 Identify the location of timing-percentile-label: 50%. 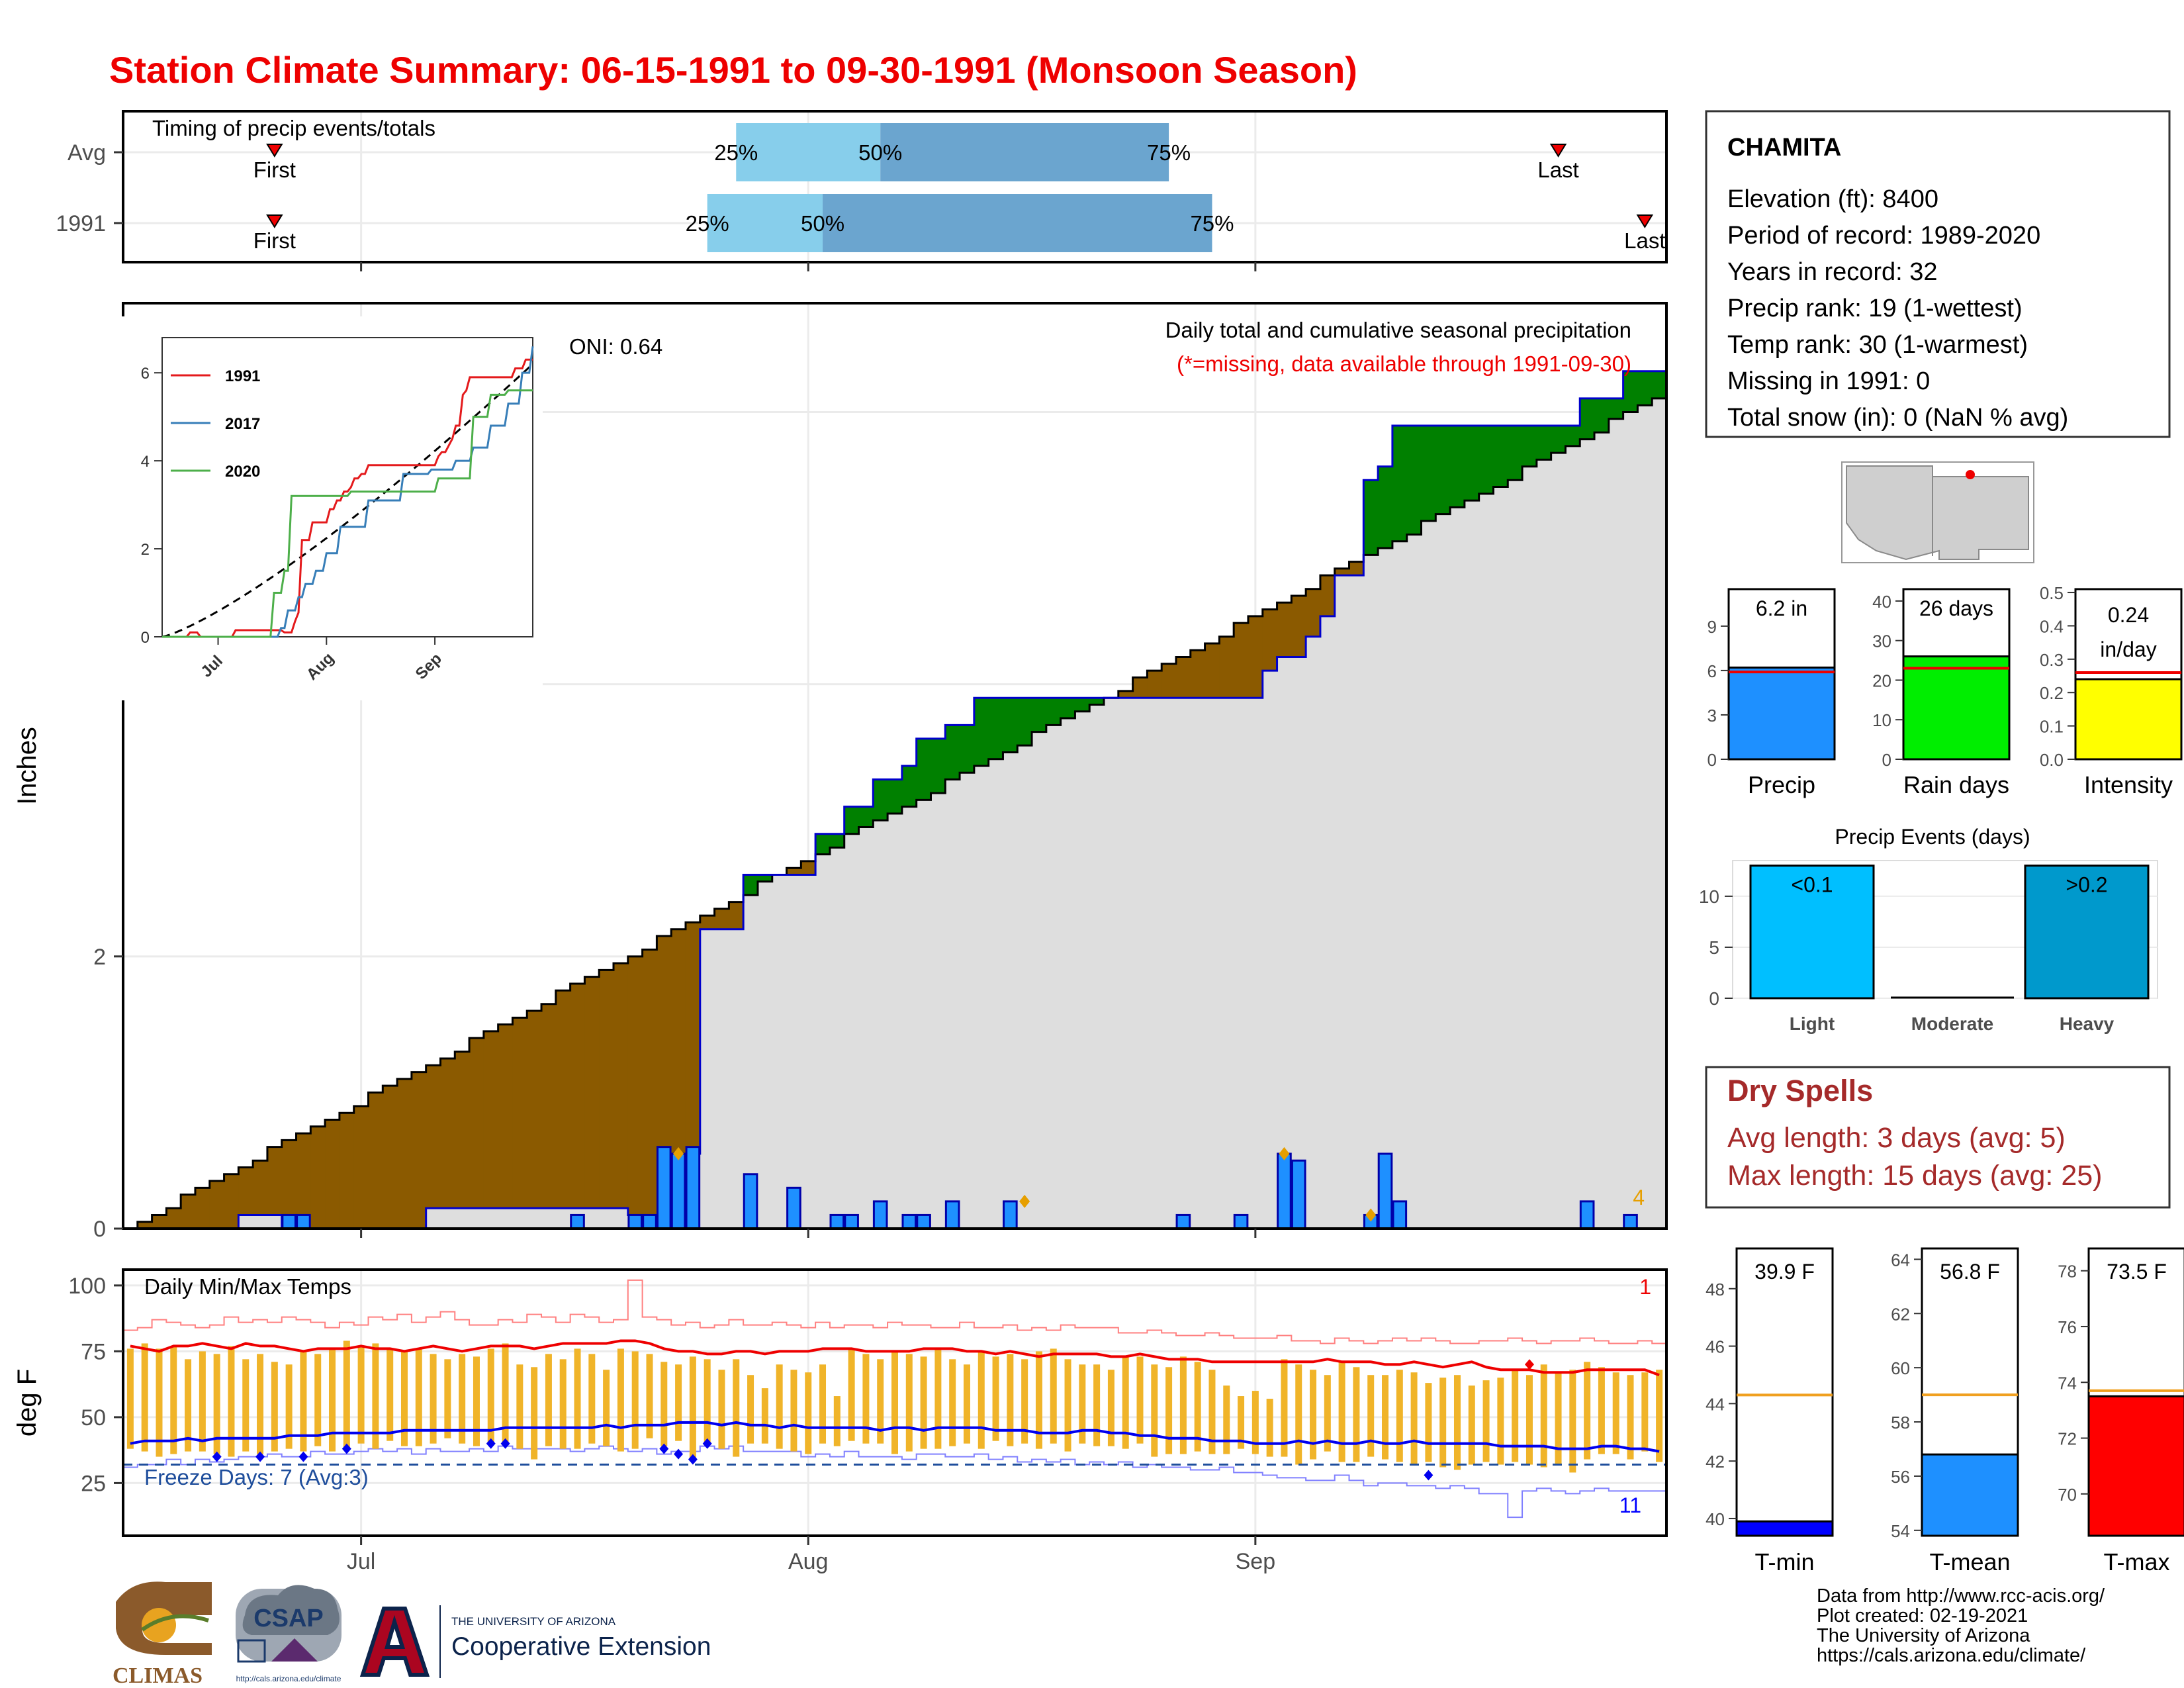
(880, 152).